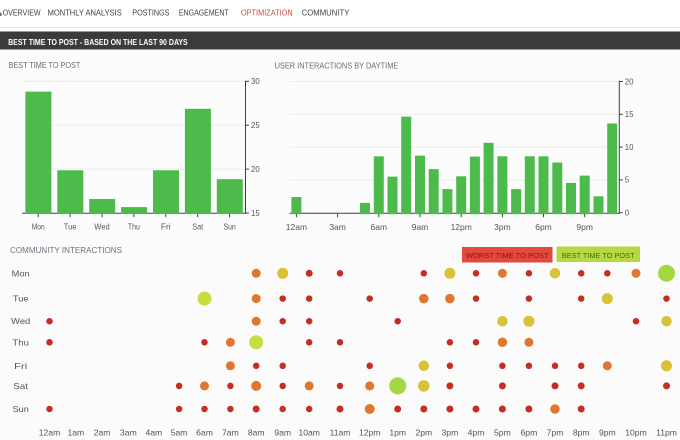 Image resolution: width=680 pixels, height=440 pixels. Describe the element at coordinates (151, 13) in the screenshot. I see `svg-text: POSTINGS` at that location.